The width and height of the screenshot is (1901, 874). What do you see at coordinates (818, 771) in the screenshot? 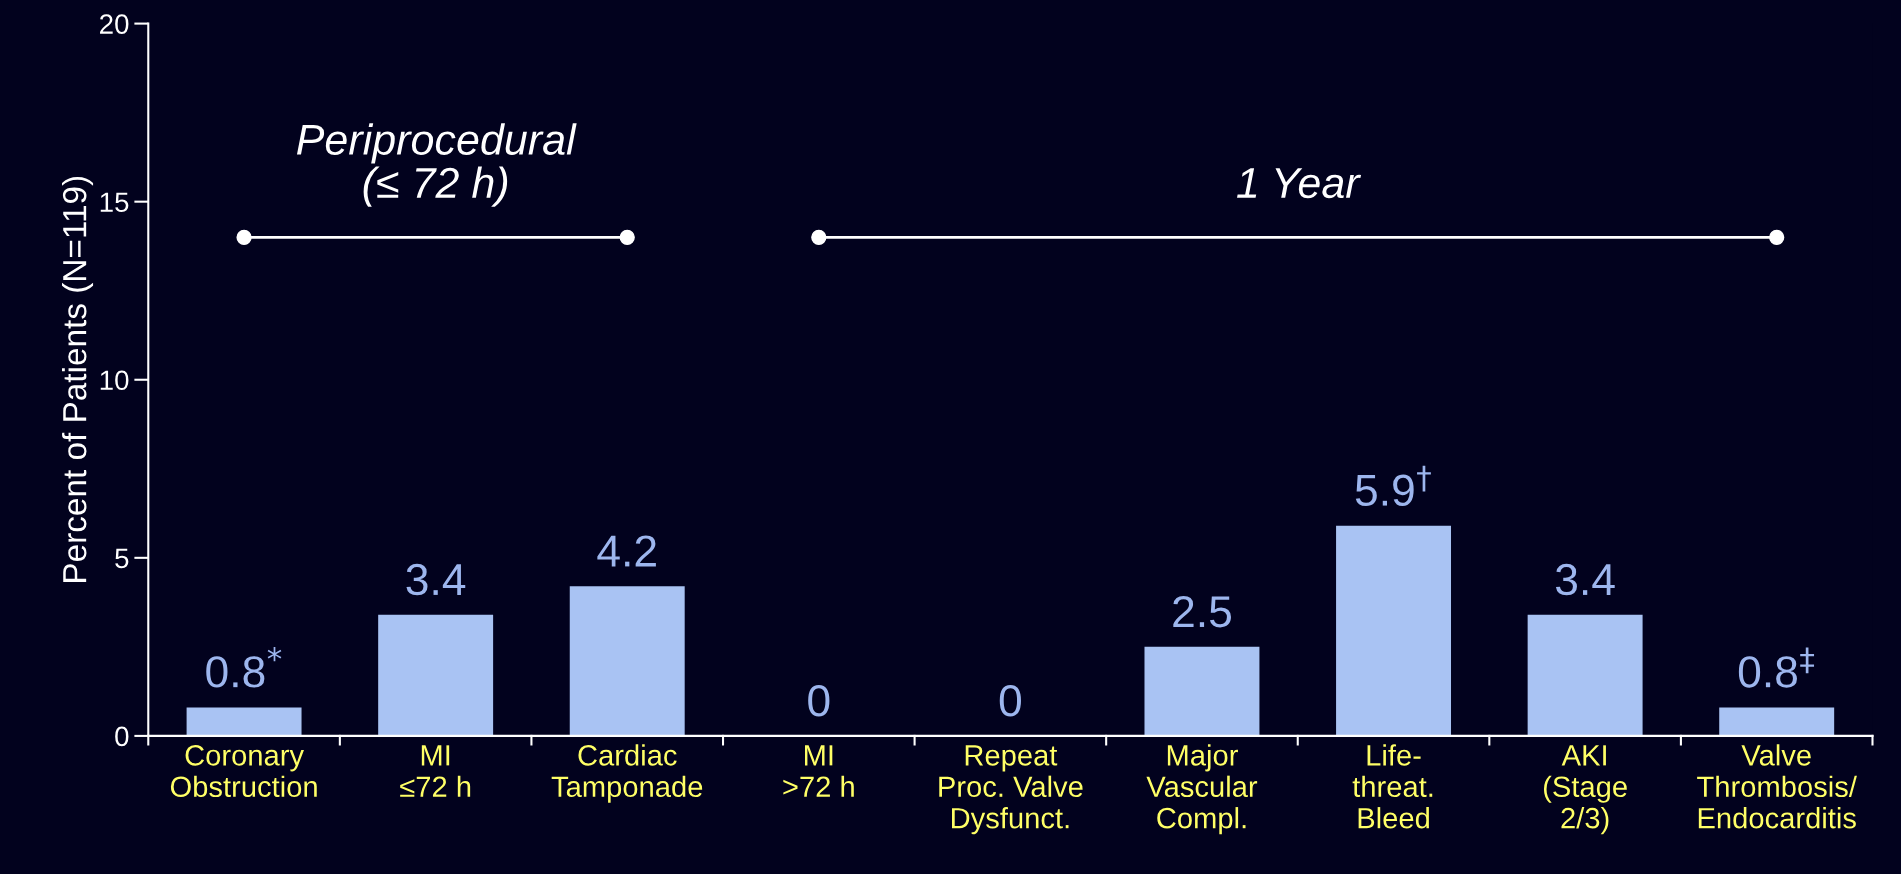
I see `x-tick-label: MI >72 h` at bounding box center [818, 771].